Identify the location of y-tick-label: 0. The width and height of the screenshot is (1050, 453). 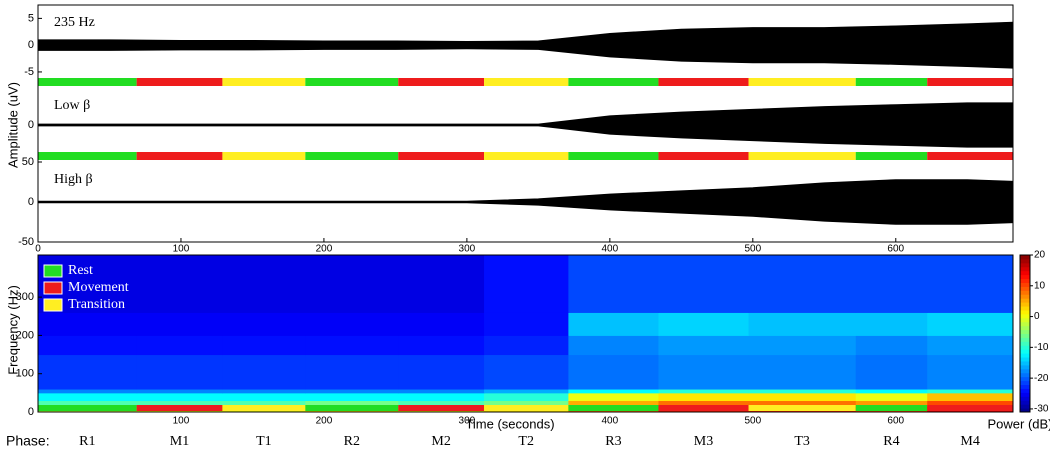
(31, 412).